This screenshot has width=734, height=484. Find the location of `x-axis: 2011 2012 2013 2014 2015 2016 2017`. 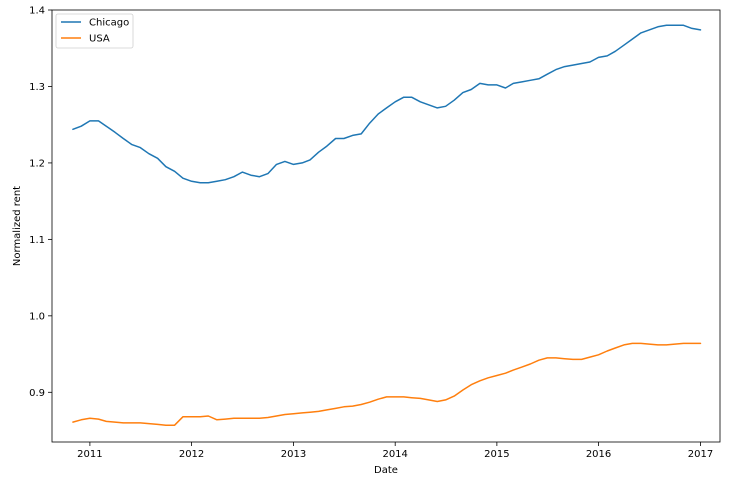

x-axis: 2011 2012 2013 2014 2015 2016 2017 is located at coordinates (395, 451).